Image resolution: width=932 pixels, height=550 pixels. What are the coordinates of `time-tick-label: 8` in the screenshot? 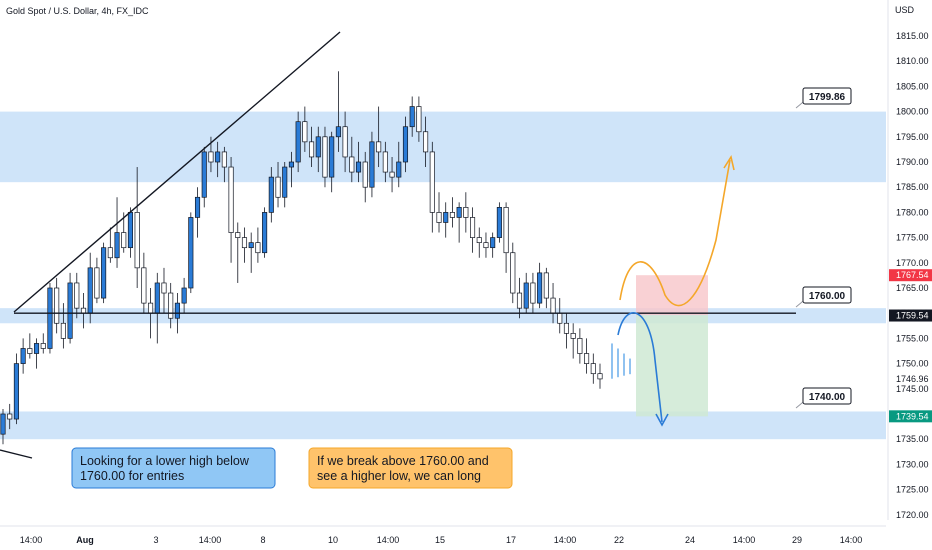 It's located at (262, 540).